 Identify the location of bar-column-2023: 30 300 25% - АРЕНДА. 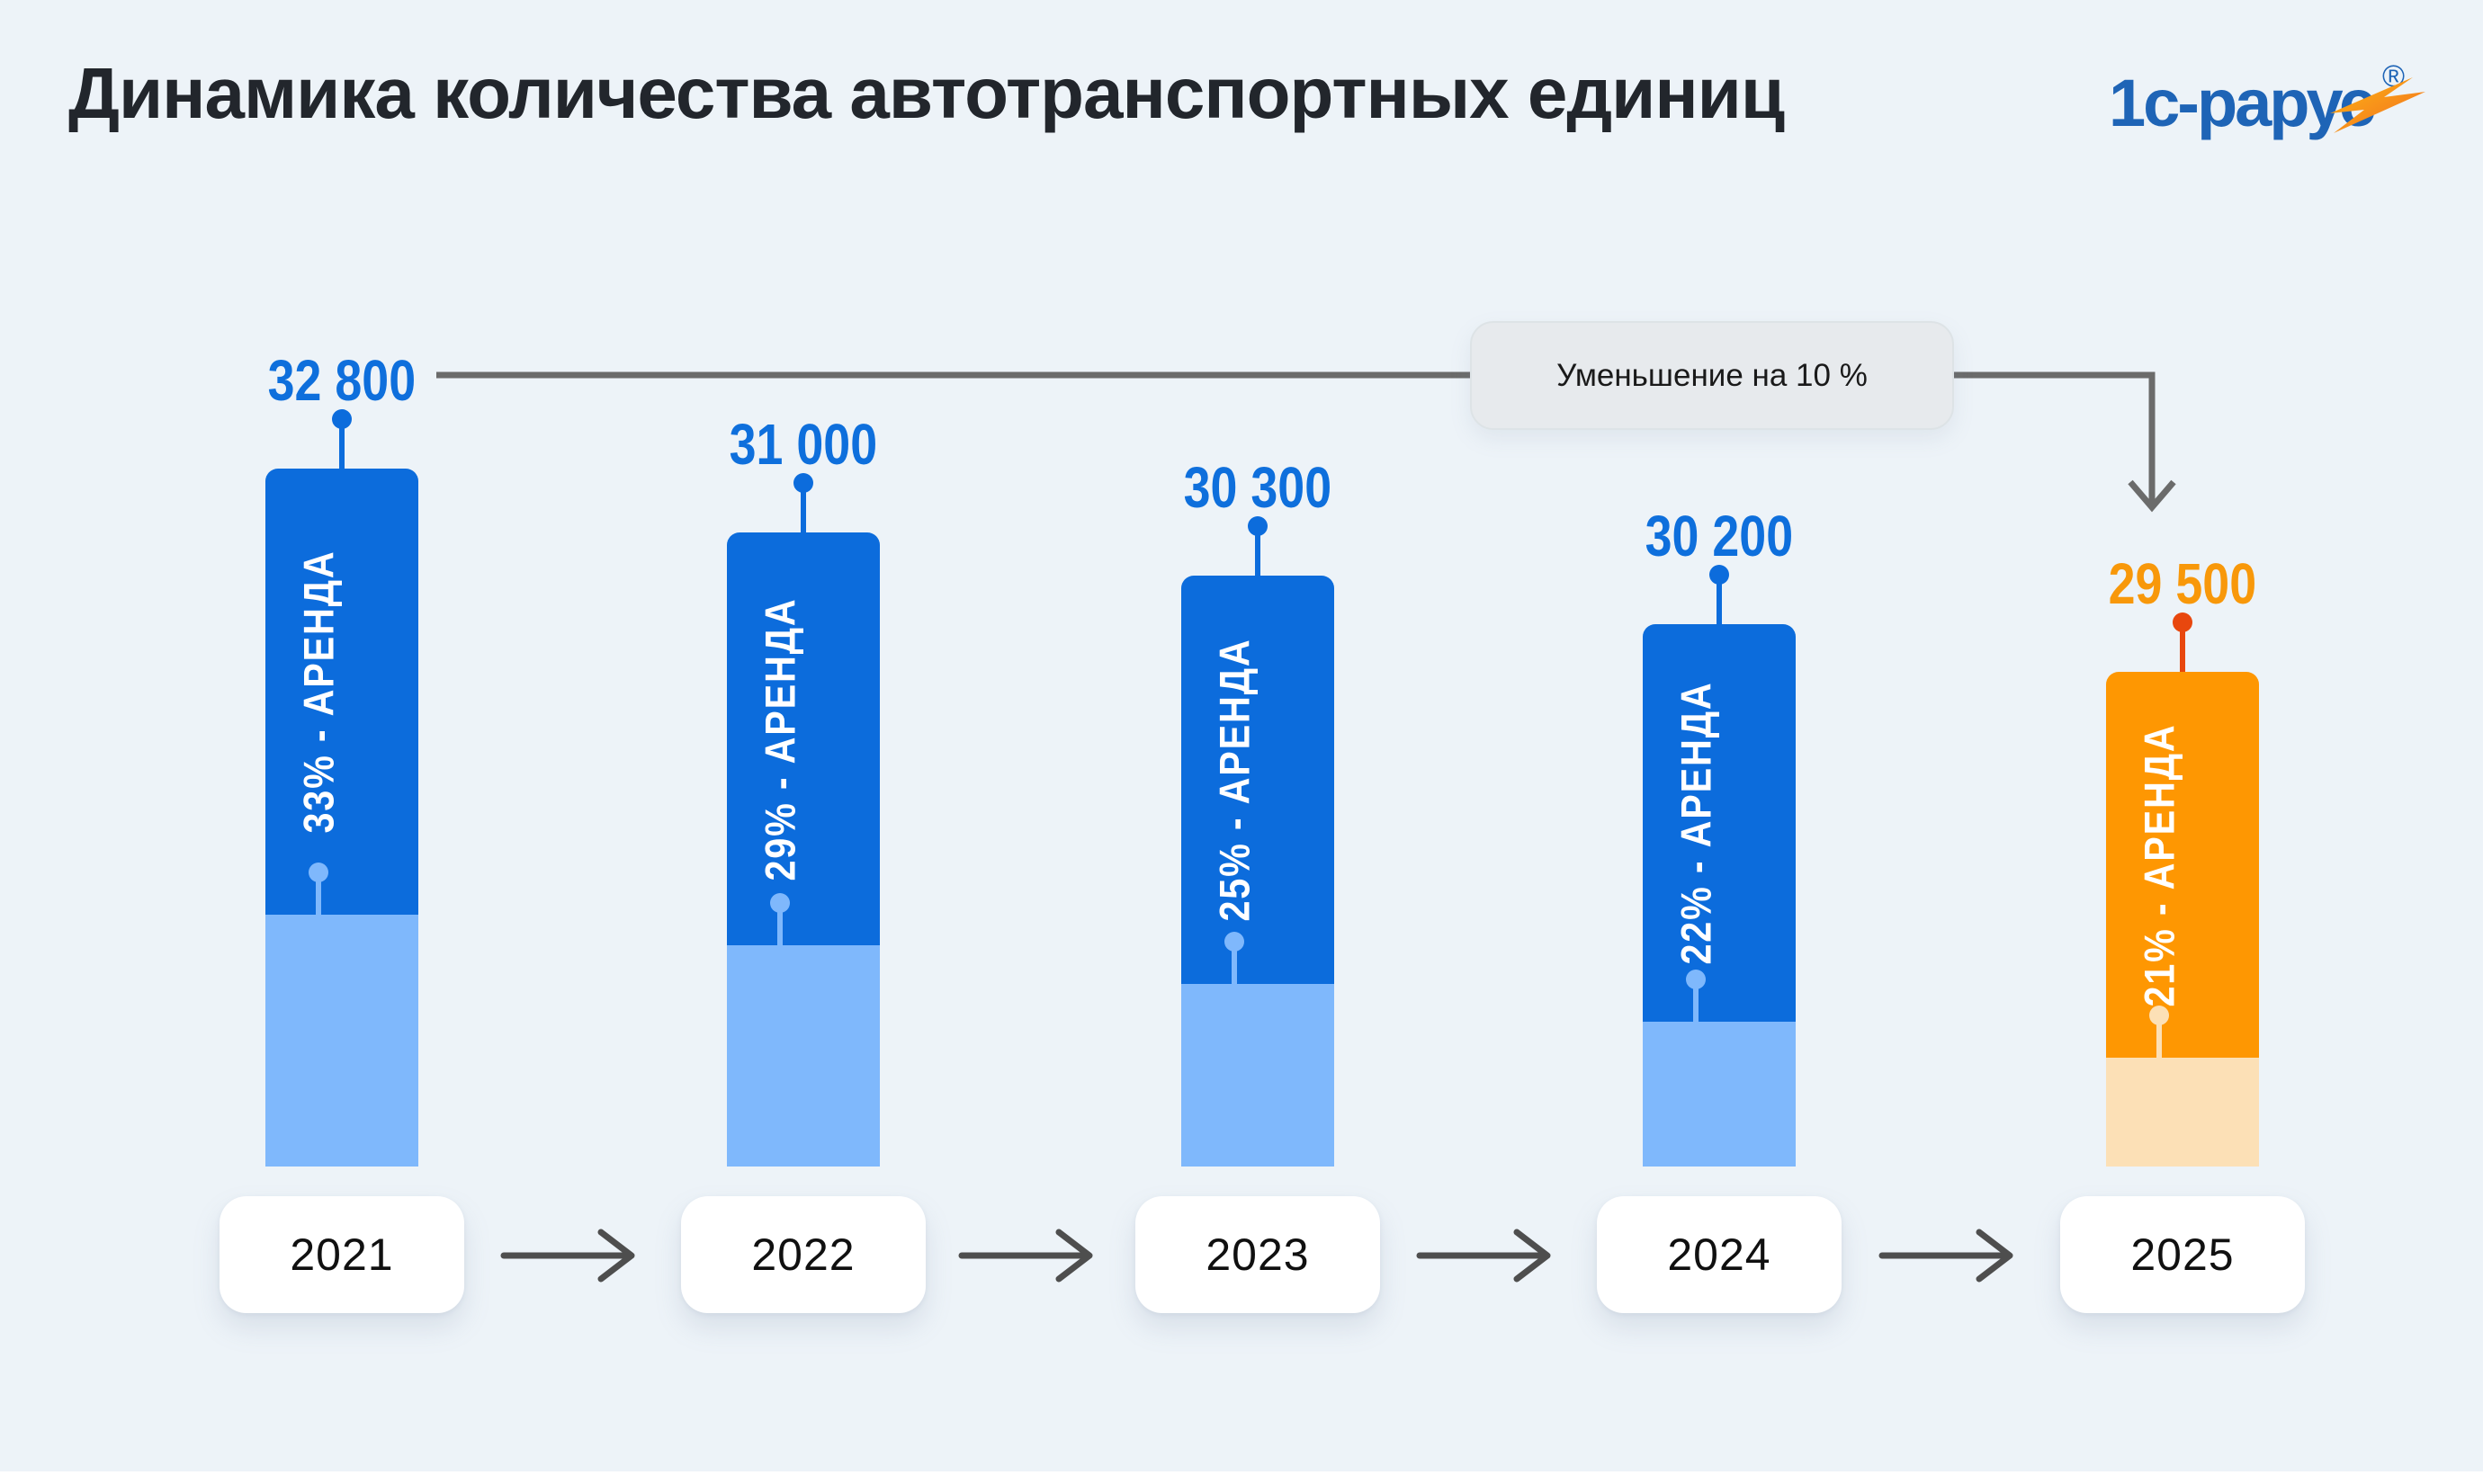
(1258, 813).